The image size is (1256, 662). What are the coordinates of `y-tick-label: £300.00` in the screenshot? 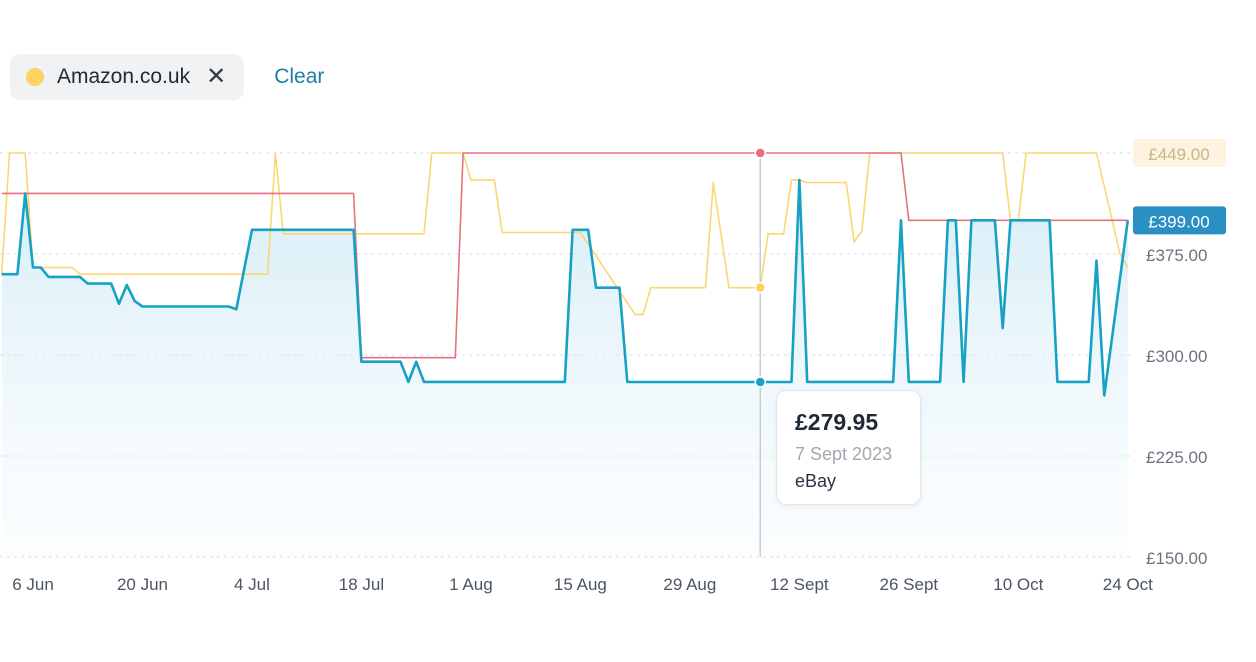 It's located at (1176, 356).